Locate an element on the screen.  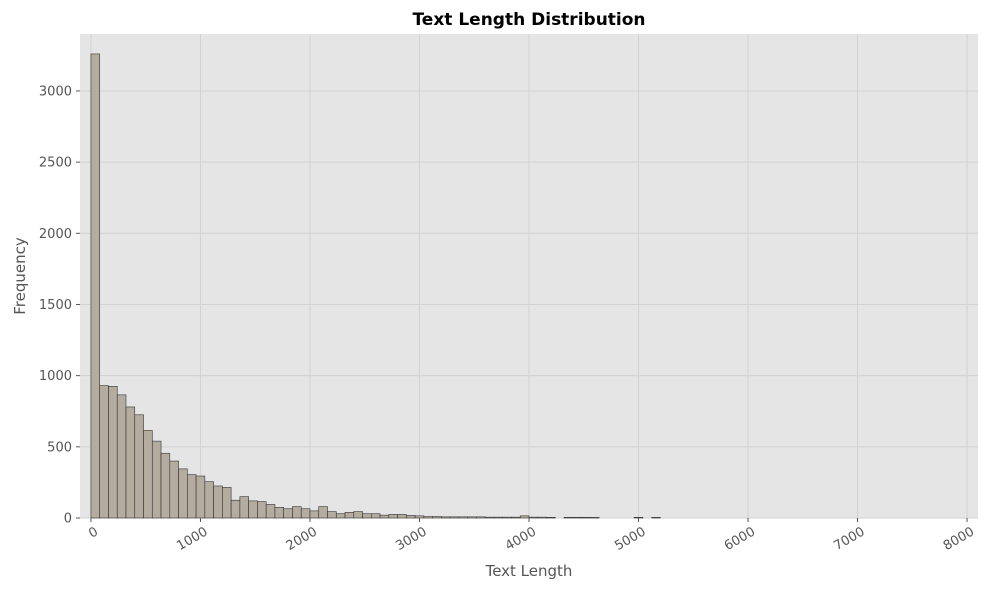
y-tick-label: 500 is located at coordinates (59, 447).